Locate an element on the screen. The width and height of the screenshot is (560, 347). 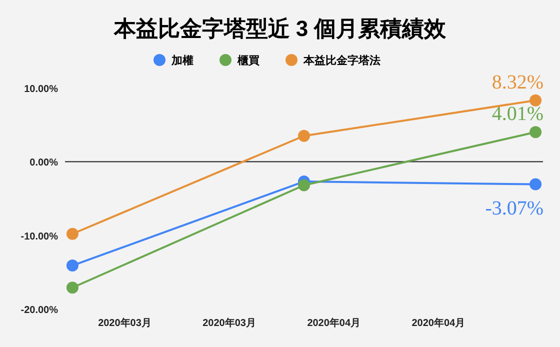
legend-label: 本益比金字塔法 is located at coordinates (341, 60).